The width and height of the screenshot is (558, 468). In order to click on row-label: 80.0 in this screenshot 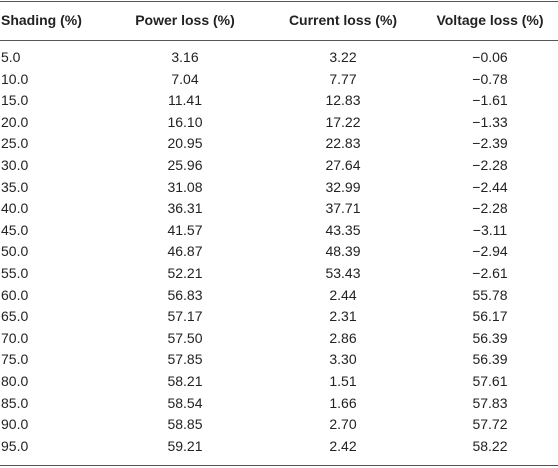, I will do `click(15, 381)`.